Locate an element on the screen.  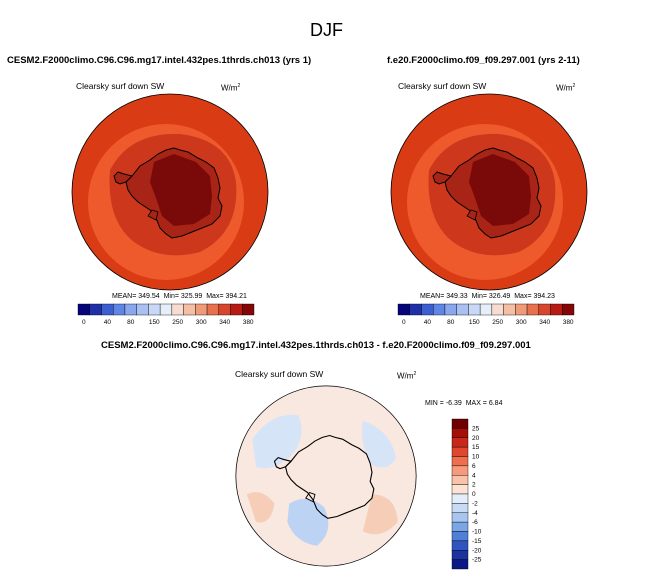
panel-3-polar-map is located at coordinates (326, 476).